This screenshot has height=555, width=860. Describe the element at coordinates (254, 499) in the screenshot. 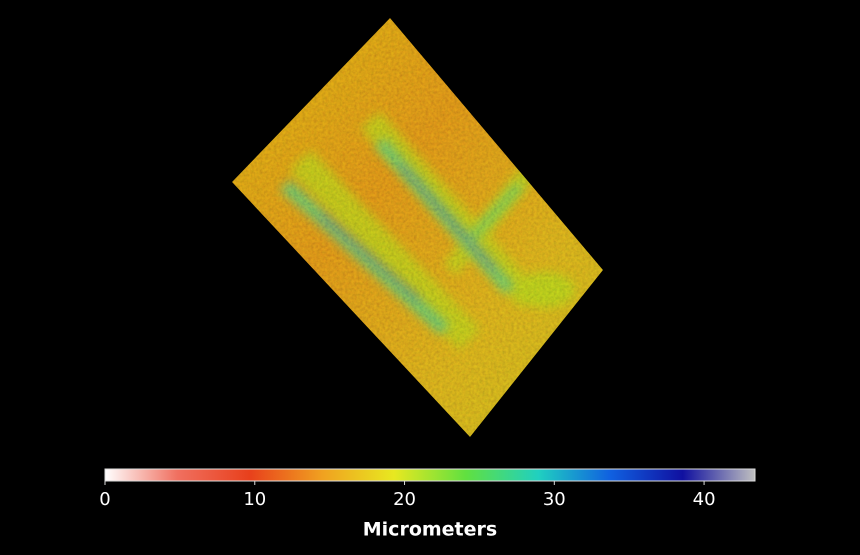

I see `tick-label: 10` at that location.